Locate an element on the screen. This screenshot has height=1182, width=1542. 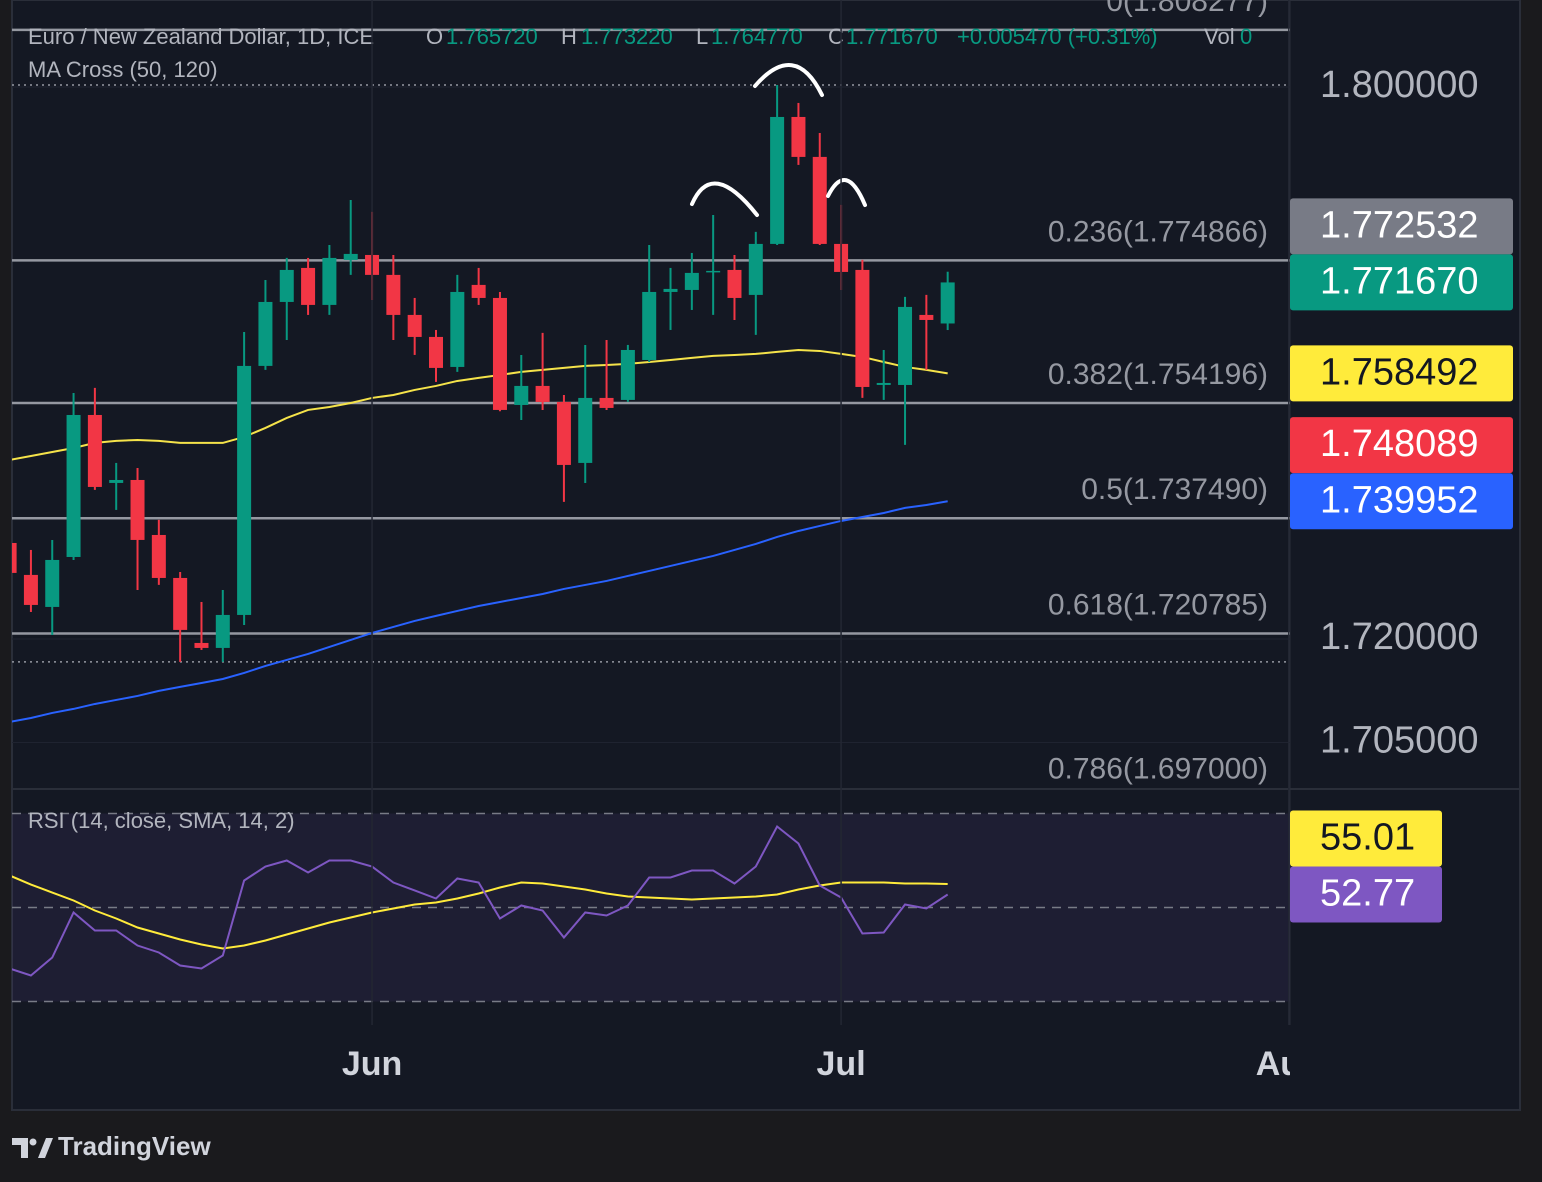
volume-value: 0 is located at coordinates (1246, 36).